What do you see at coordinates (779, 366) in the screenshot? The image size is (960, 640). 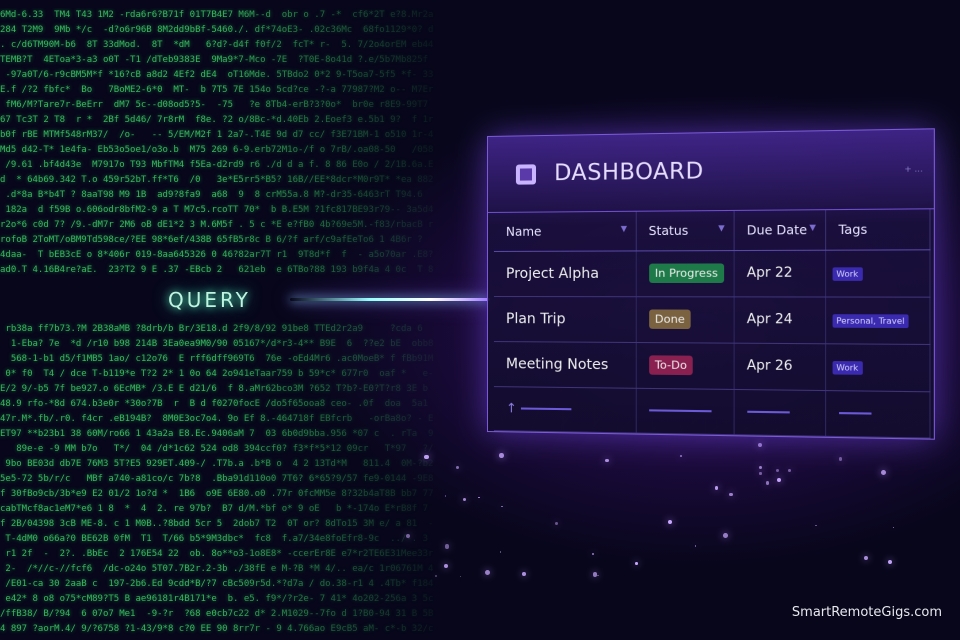 I see `due-date: Apr 26` at bounding box center [779, 366].